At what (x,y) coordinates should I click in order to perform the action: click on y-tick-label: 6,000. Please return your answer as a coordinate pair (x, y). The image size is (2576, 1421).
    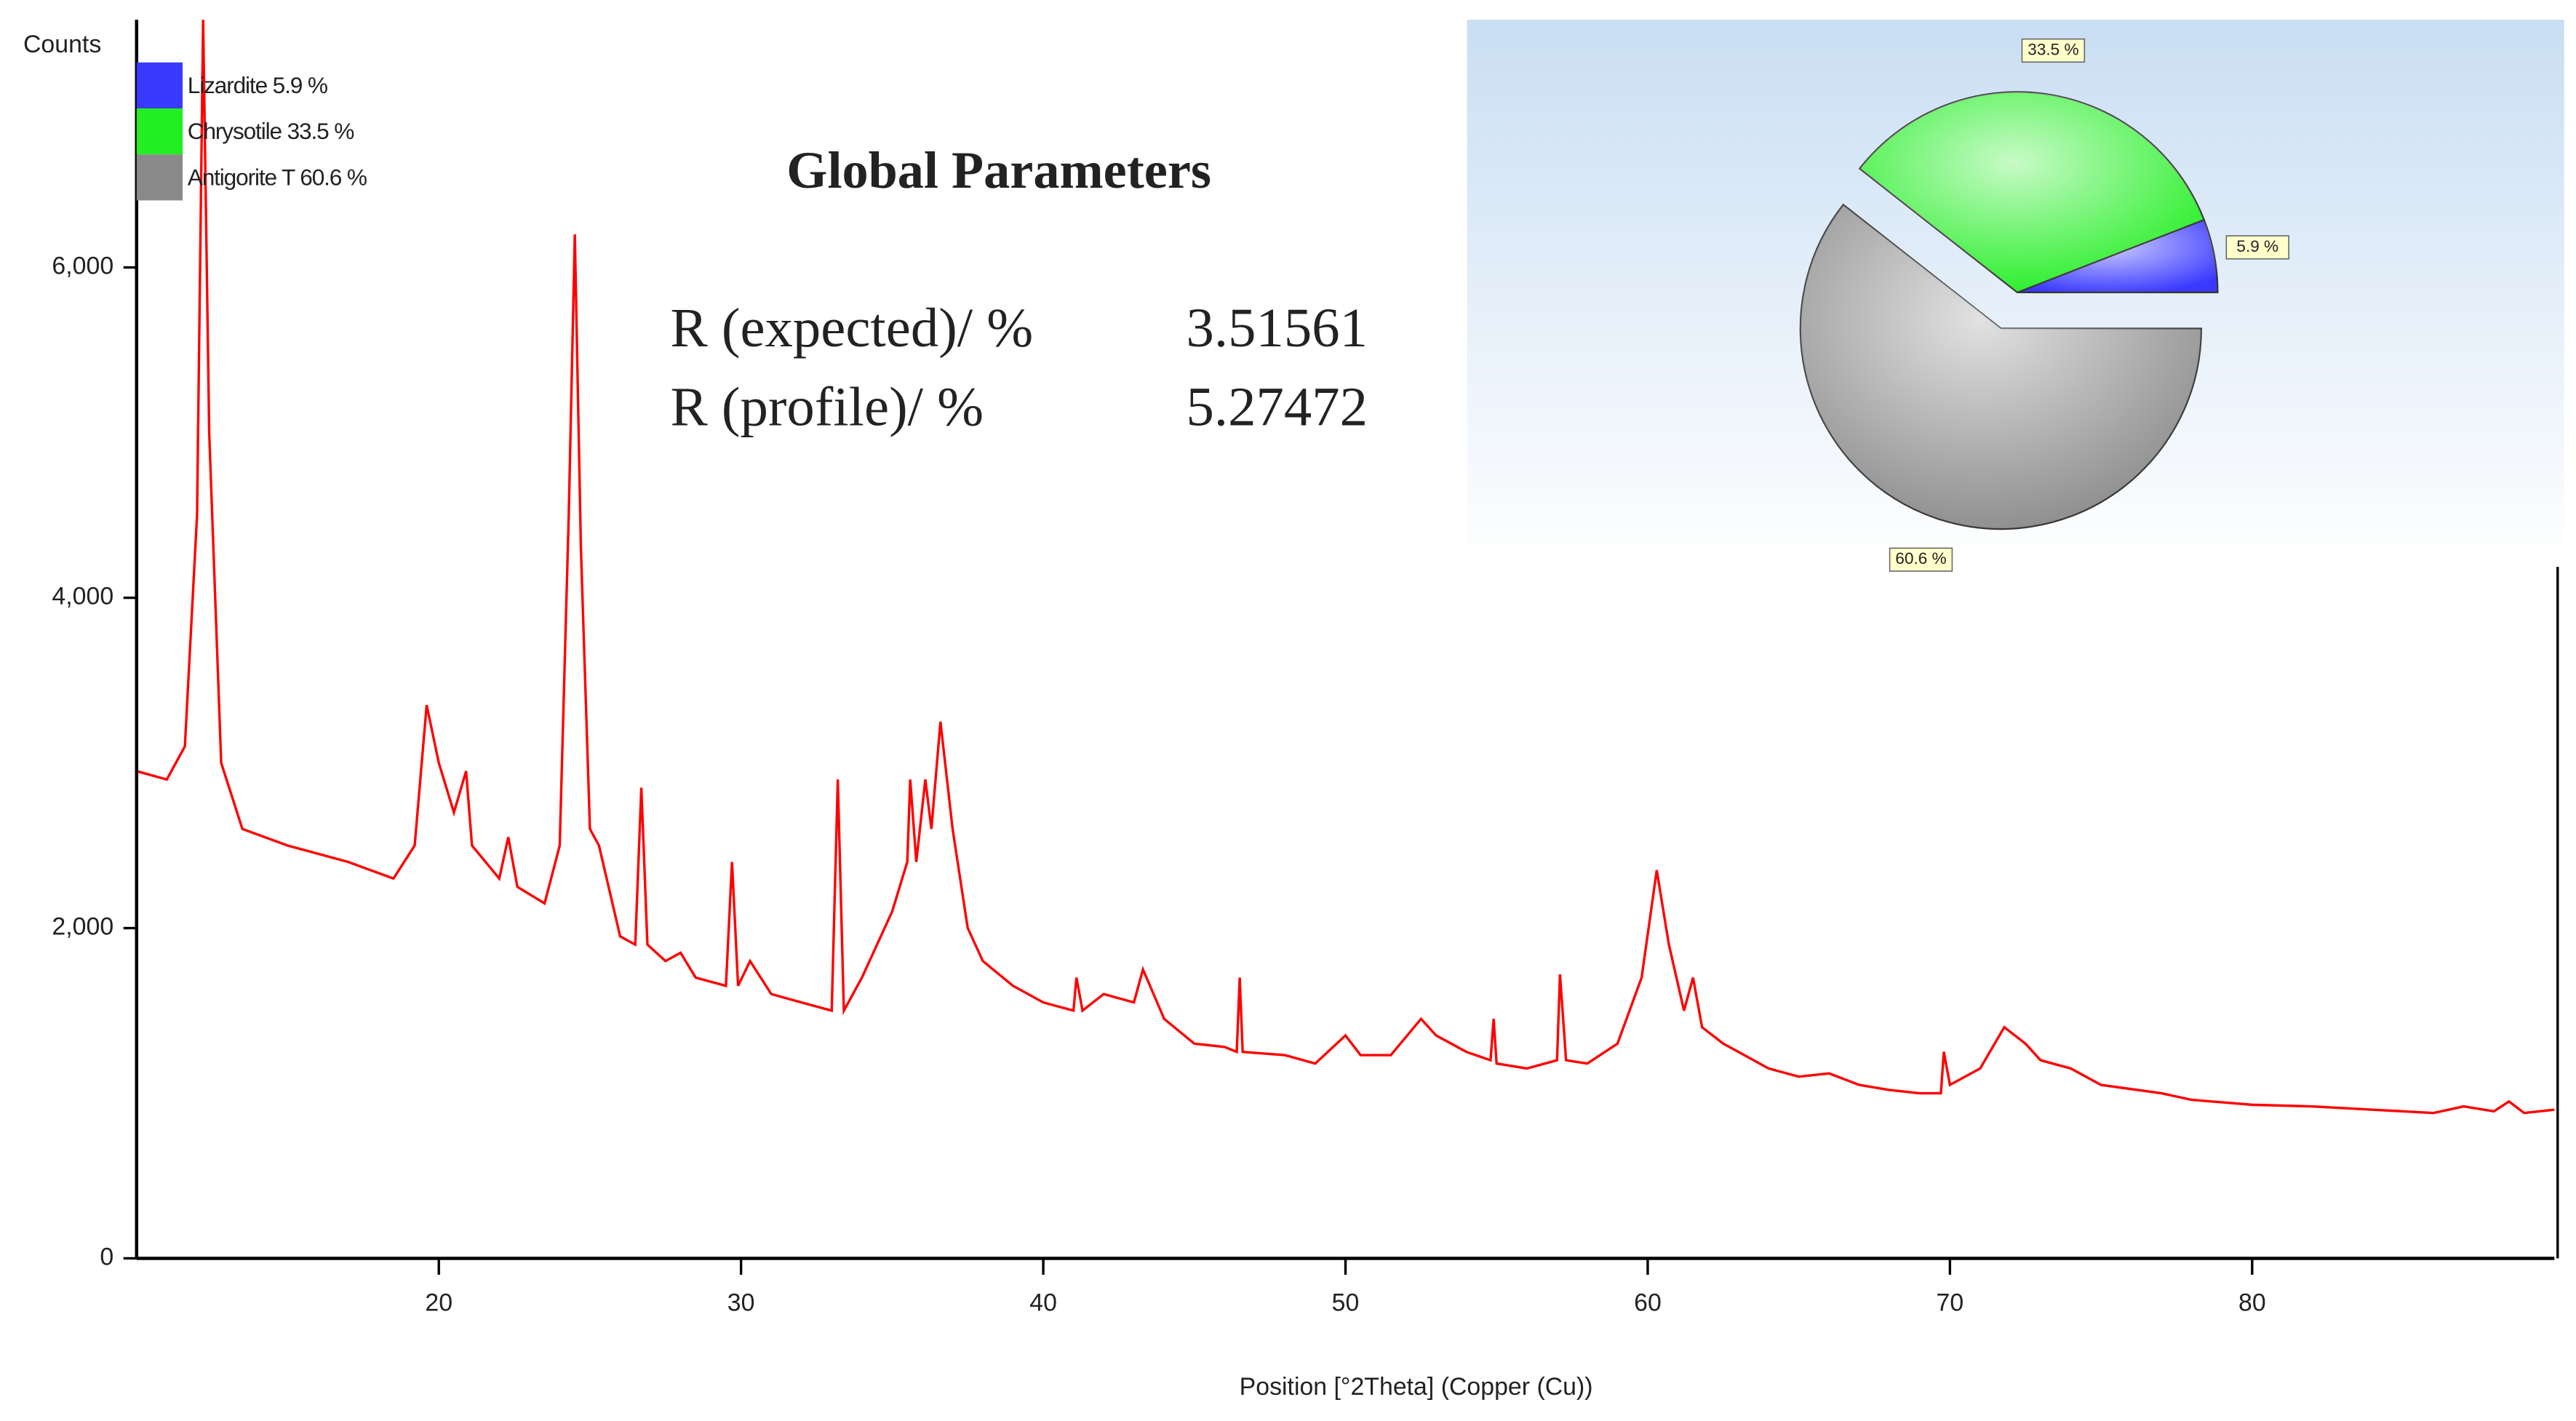
    Looking at the image, I should click on (82, 266).